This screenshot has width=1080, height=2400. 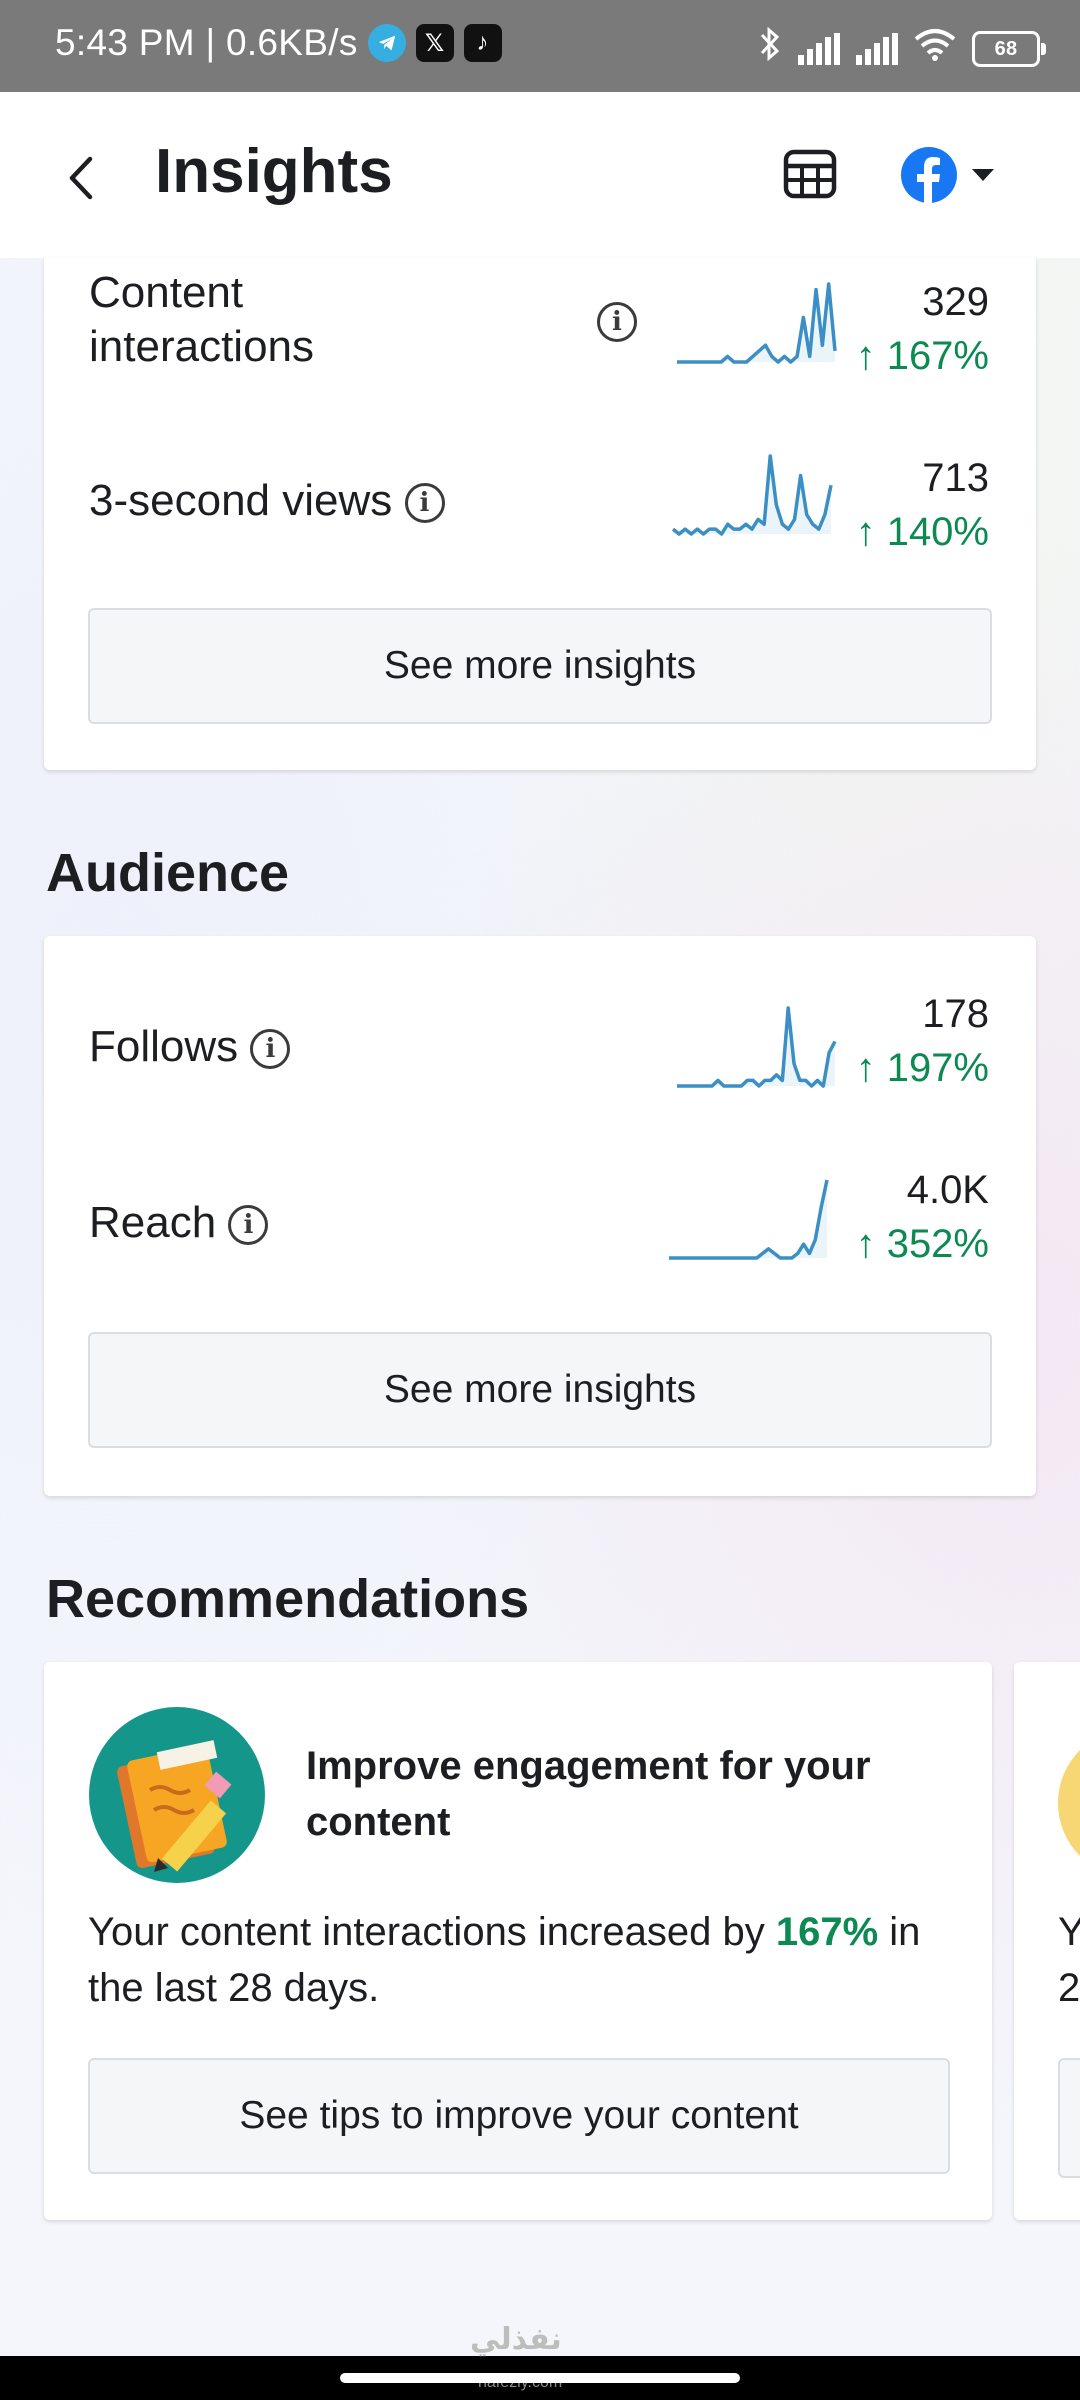 What do you see at coordinates (177, 1795) in the screenshot?
I see `notebook-pencil-illustration` at bounding box center [177, 1795].